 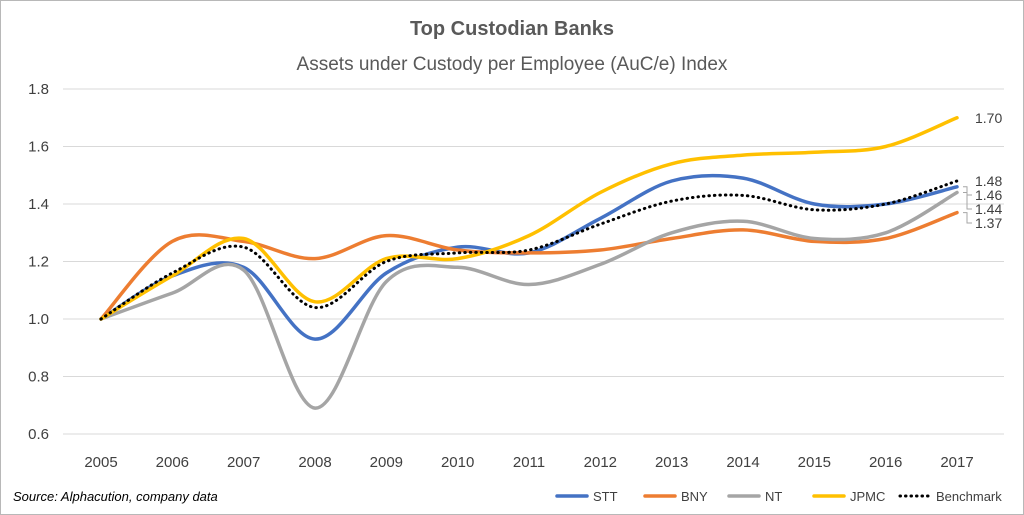 I want to click on x-tick-label: 2007, so click(x=243, y=462).